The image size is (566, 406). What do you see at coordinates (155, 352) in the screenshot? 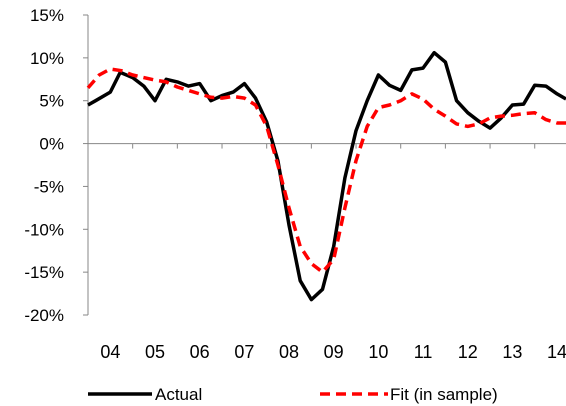
I see `x-tick-label: 05` at bounding box center [155, 352].